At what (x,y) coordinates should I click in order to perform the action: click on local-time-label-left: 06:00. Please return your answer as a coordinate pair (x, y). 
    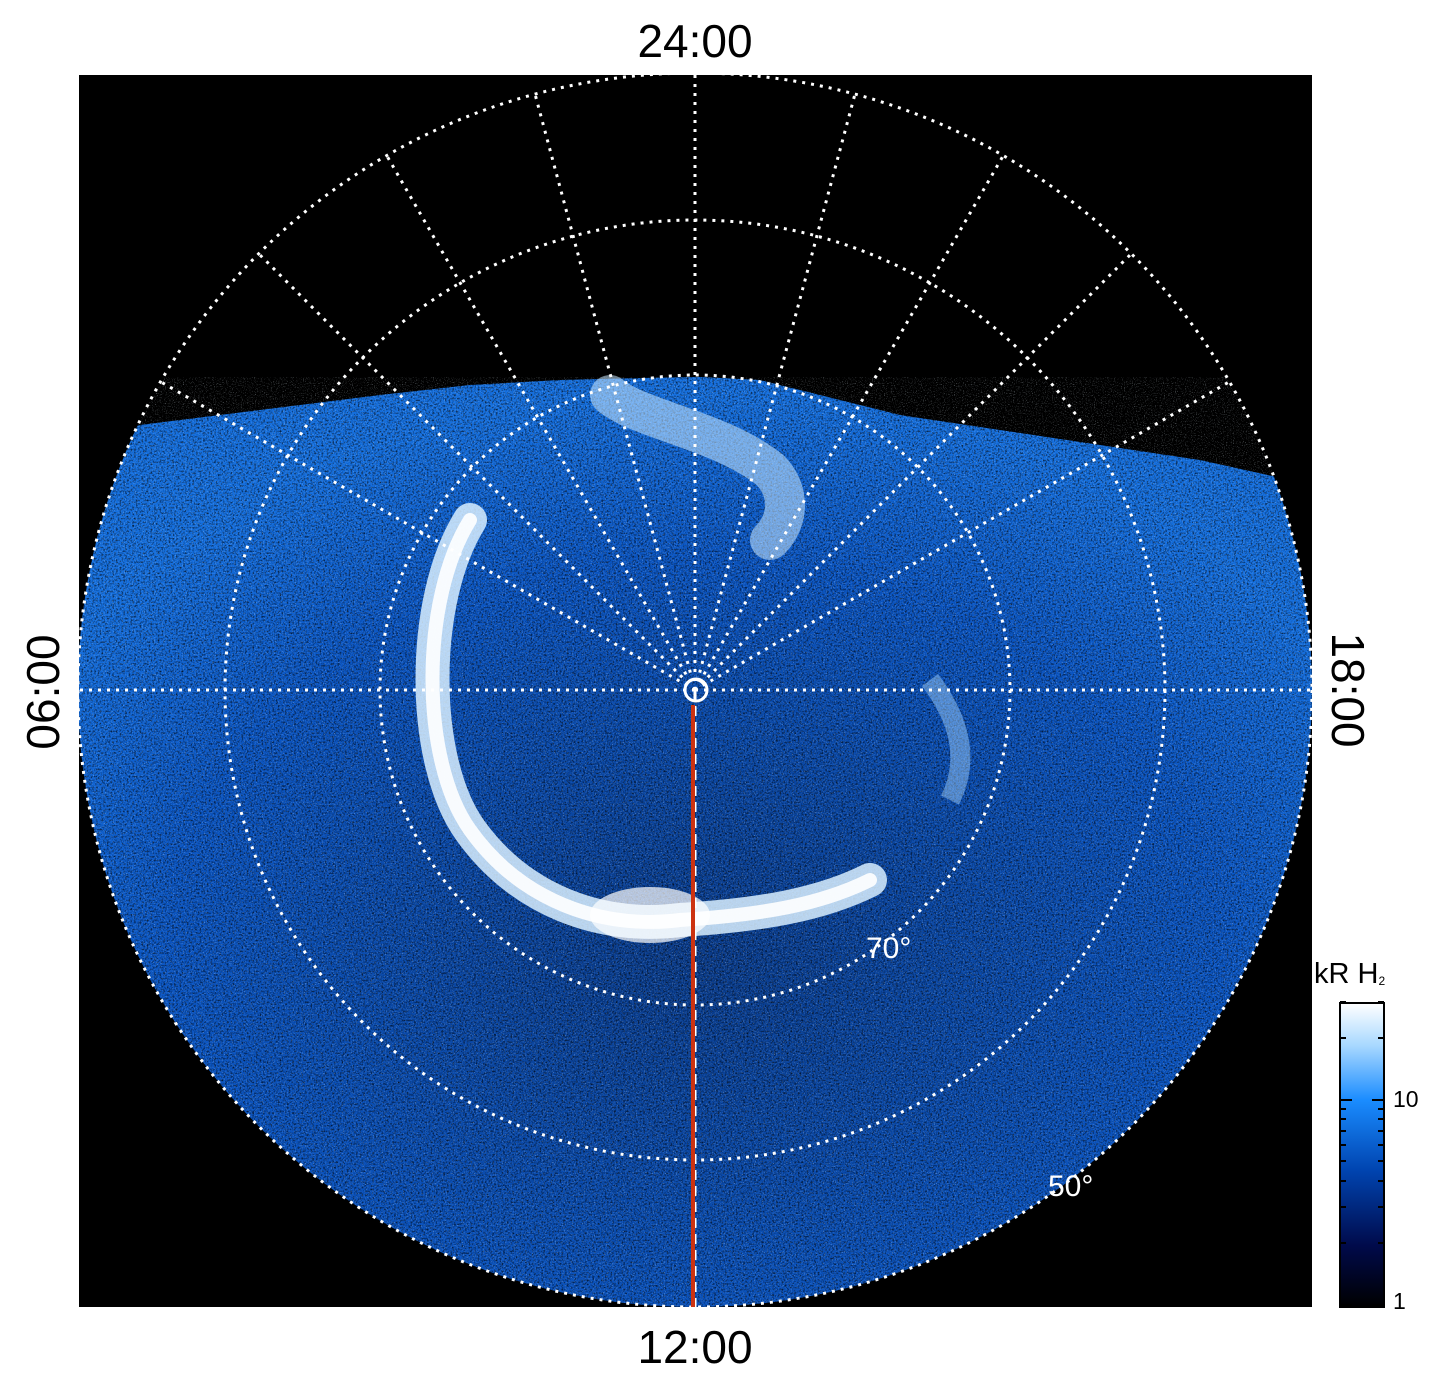
    Looking at the image, I should click on (43, 692).